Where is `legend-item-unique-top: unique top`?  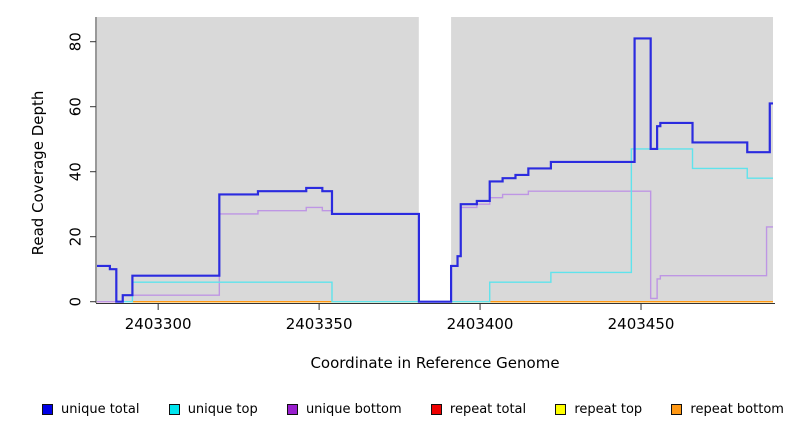
legend-item-unique-top: unique top is located at coordinates (213, 409).